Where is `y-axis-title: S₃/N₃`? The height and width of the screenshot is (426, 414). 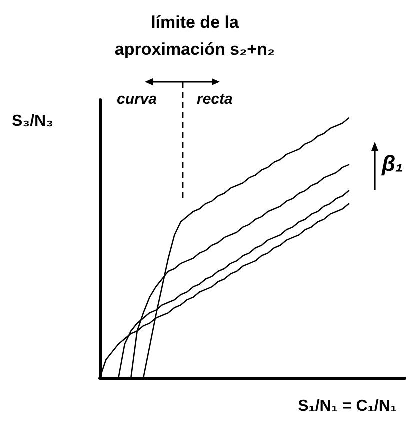
y-axis-title: S₃/N₃ is located at coordinates (33, 122).